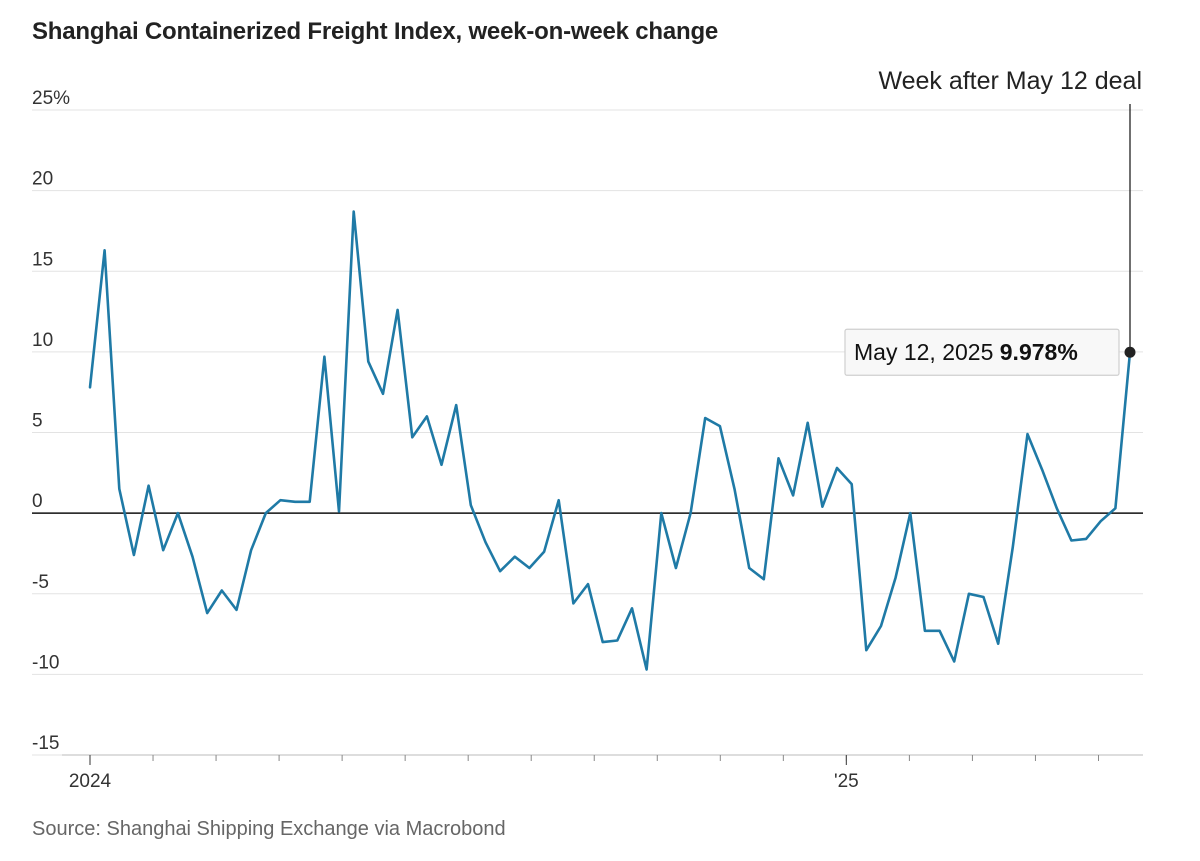  Describe the element at coordinates (90, 781) in the screenshot. I see `x-tick-label: 2024` at that location.